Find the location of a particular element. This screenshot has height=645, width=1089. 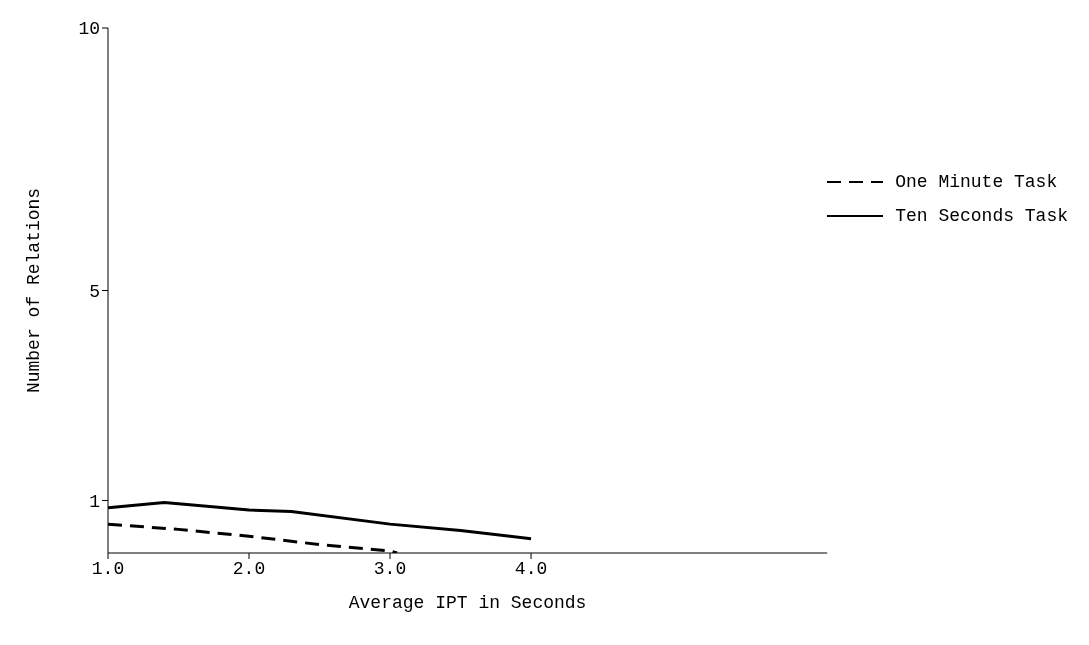

legend-label: One Minute Task is located at coordinates (976, 182).